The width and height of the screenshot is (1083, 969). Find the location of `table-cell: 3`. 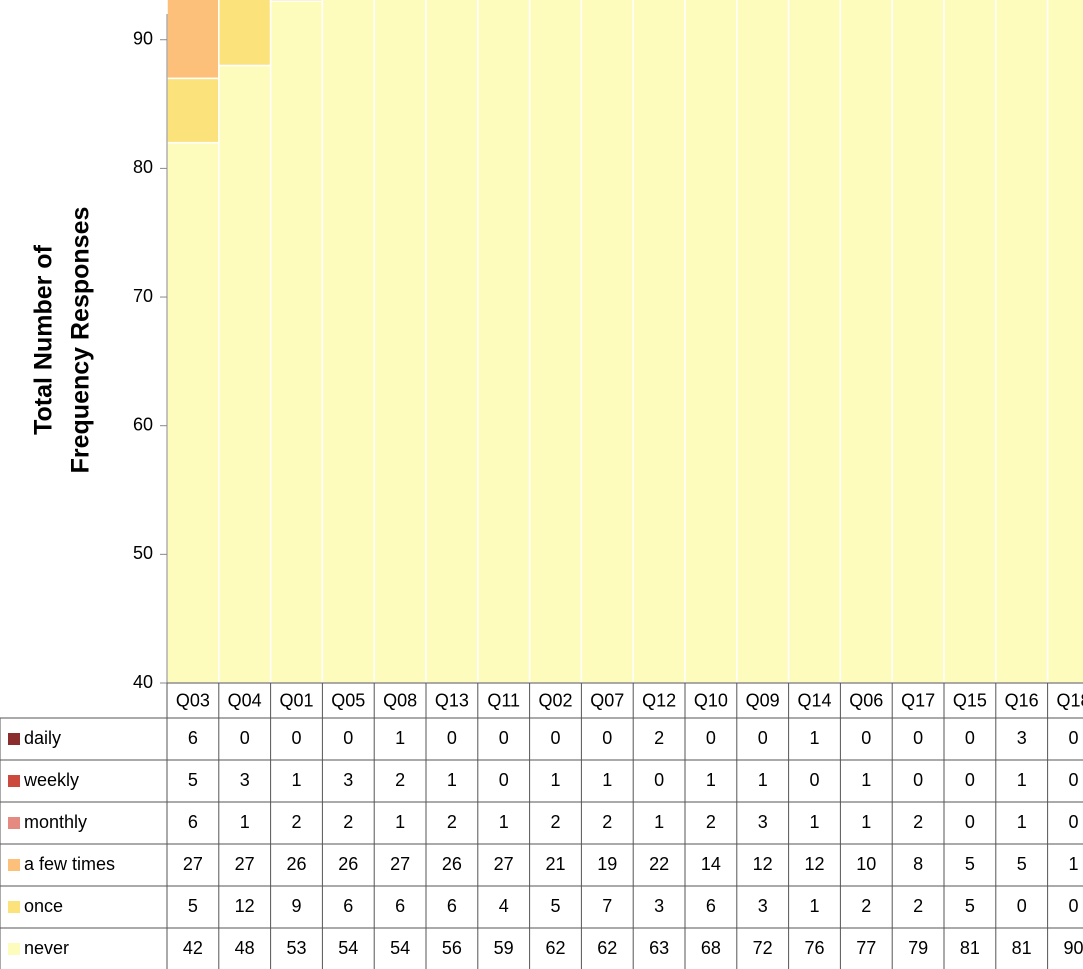

table-cell: 3 is located at coordinates (348, 780).